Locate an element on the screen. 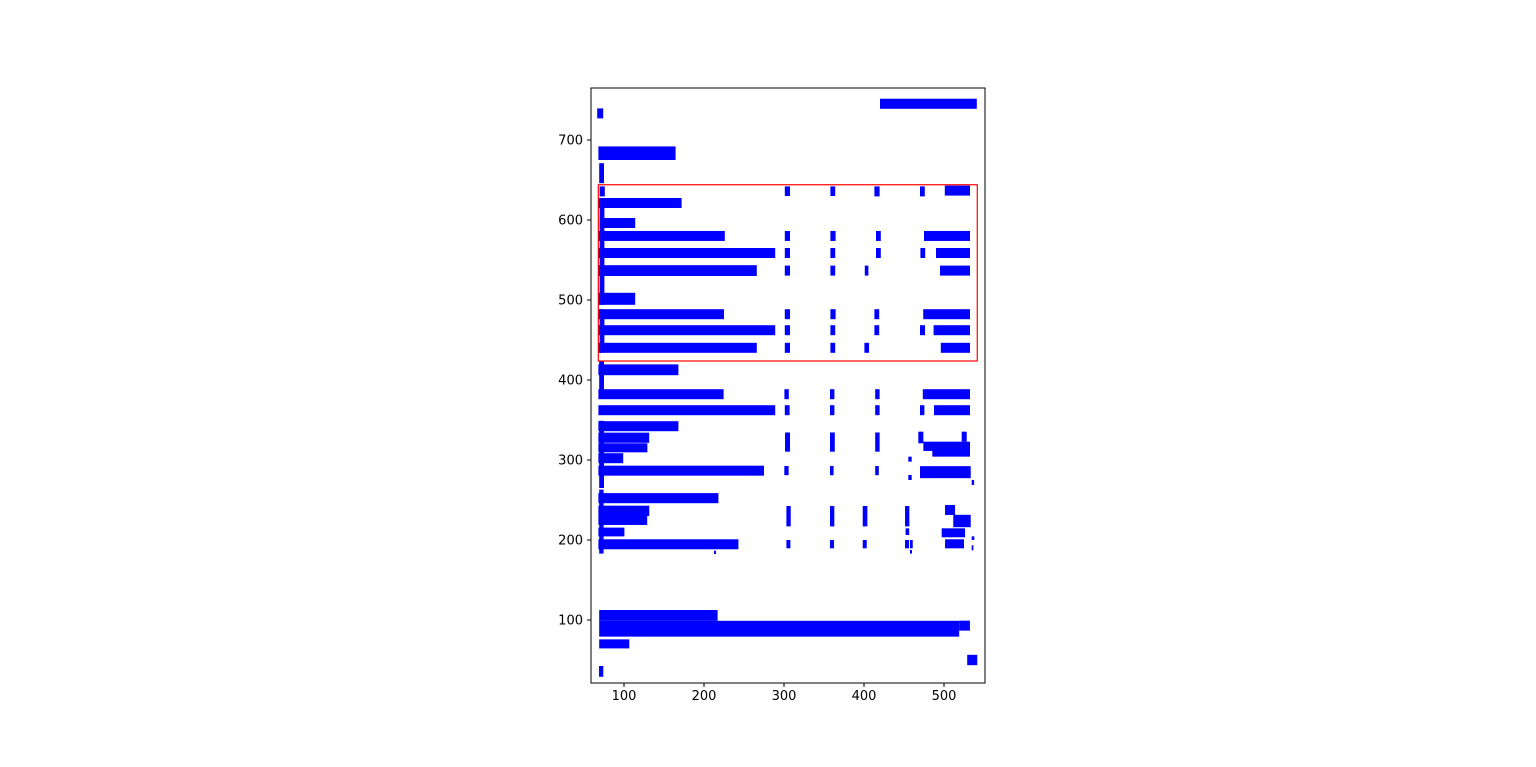 This screenshot has width=1536, height=767. highlight-region-rect is located at coordinates (787, 273).